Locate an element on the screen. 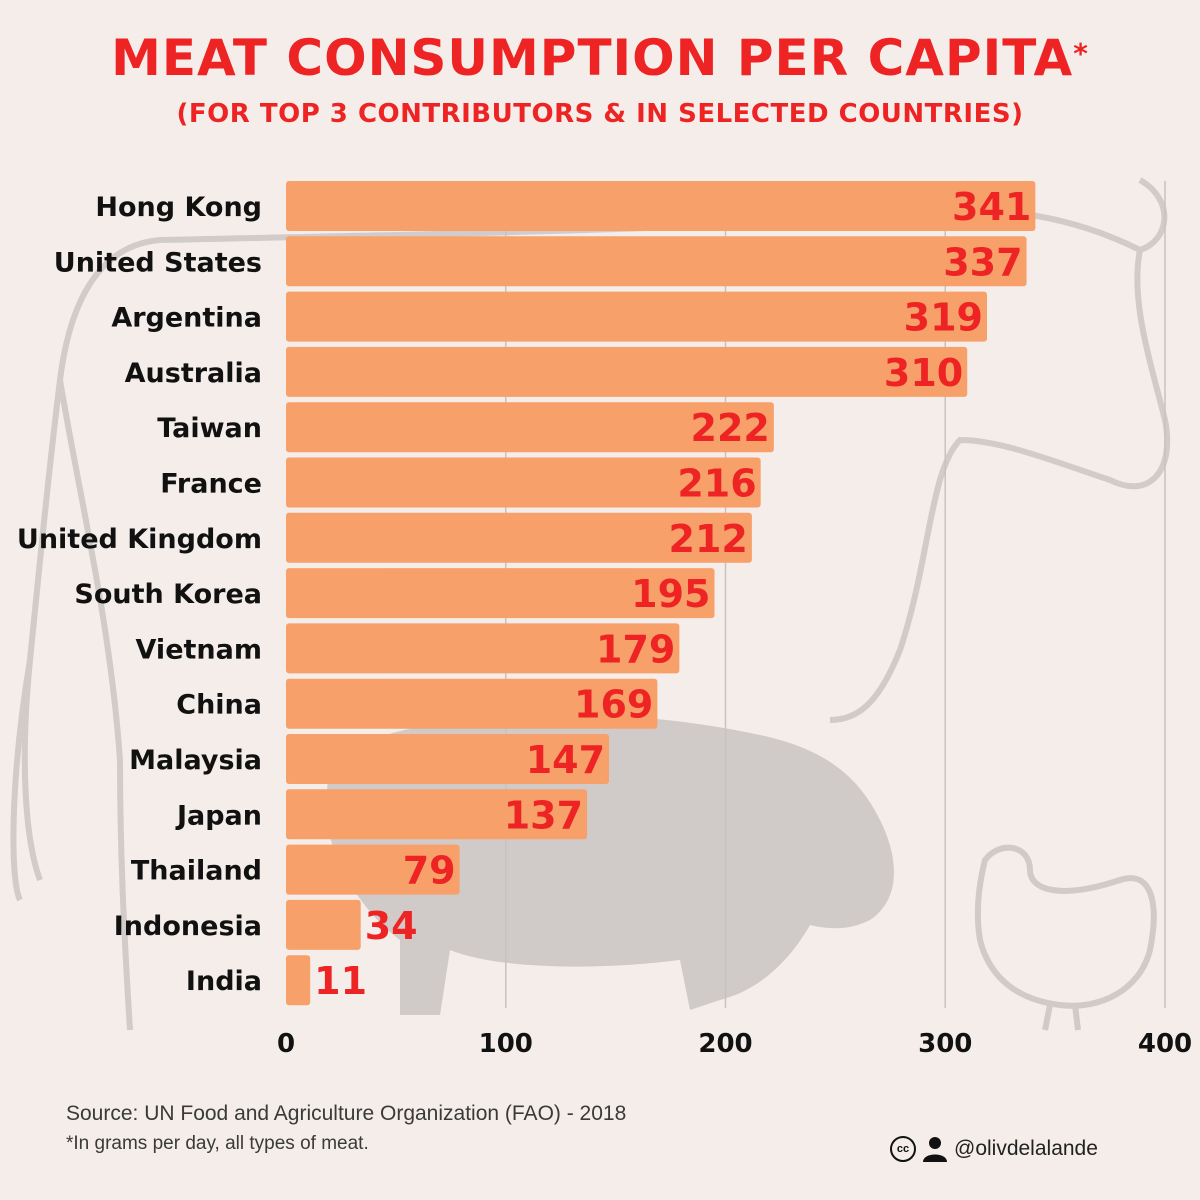  person-icon is located at coordinates (935, 1149).